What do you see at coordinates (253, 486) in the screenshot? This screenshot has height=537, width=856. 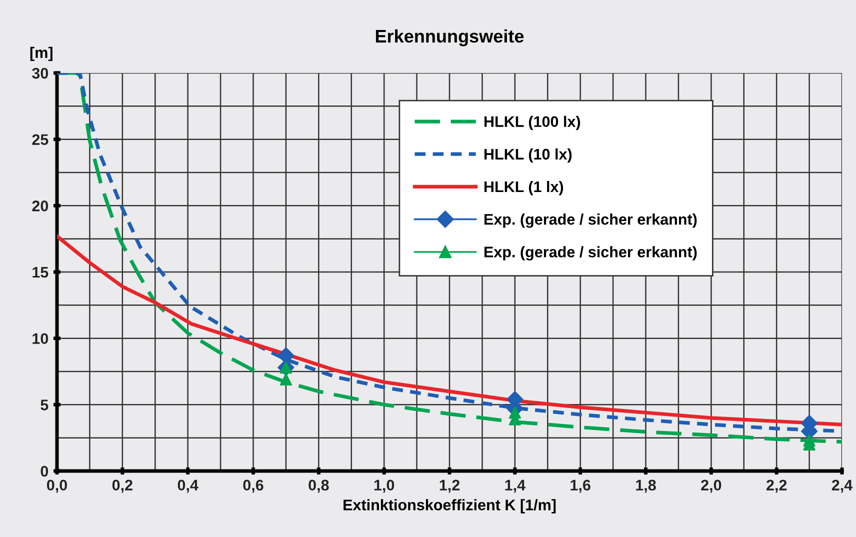 I see `x-tick-label: 0,6` at bounding box center [253, 486].